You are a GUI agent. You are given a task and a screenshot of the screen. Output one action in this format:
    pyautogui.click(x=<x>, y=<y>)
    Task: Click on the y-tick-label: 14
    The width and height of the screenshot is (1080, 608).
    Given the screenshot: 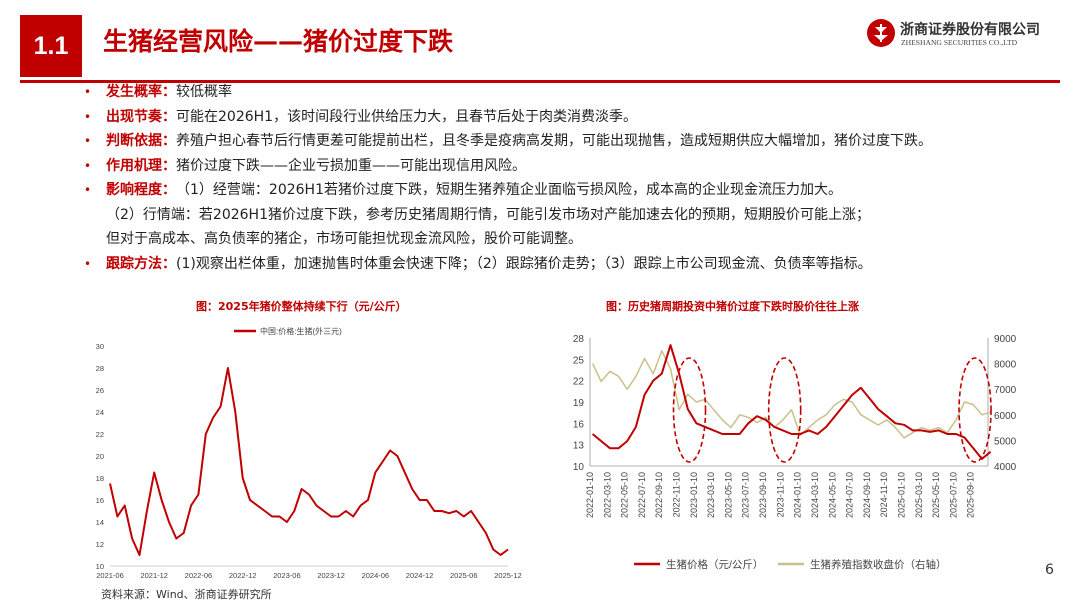 What is the action you would take?
    pyautogui.click(x=100, y=522)
    